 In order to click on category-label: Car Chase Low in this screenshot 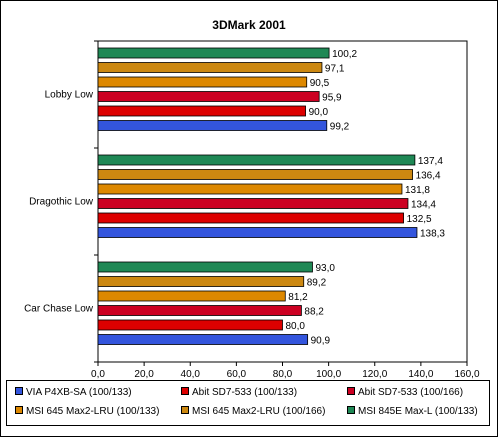, I will do `click(59, 309)`.